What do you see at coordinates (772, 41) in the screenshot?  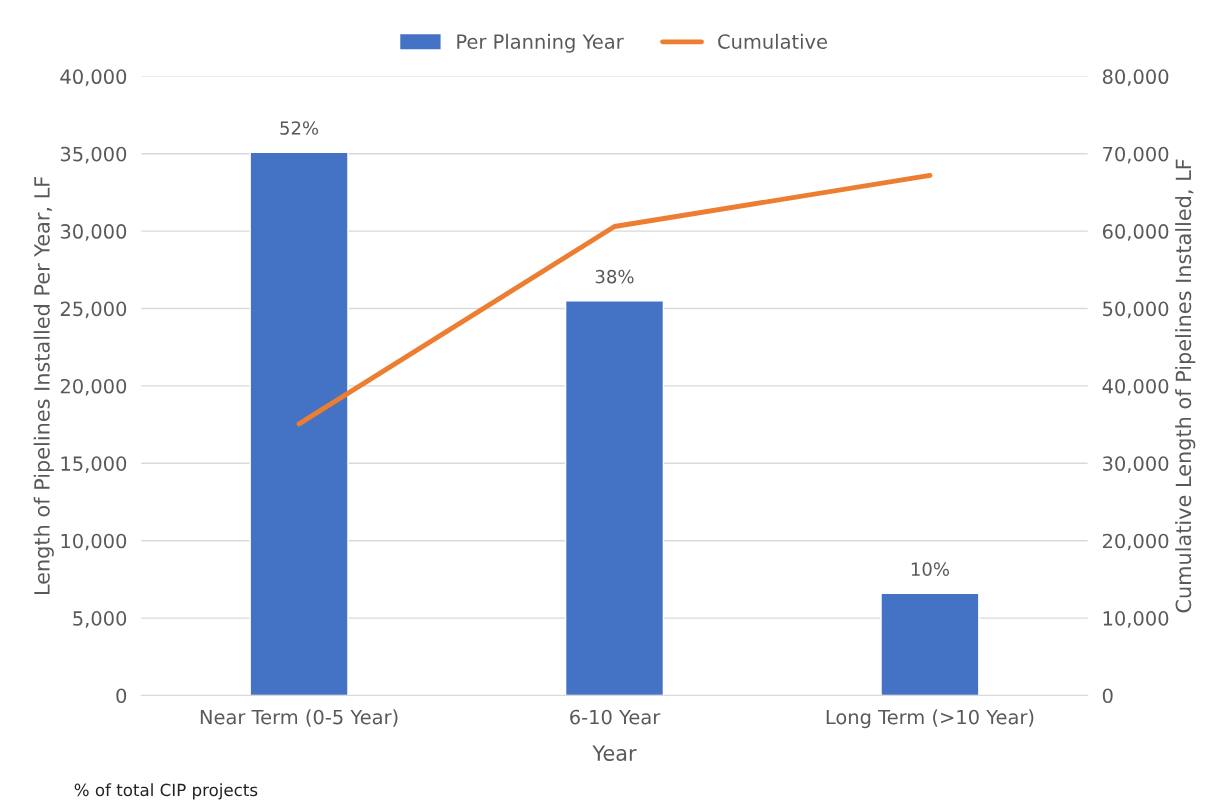 I see `legend-label: Cumulative` at bounding box center [772, 41].